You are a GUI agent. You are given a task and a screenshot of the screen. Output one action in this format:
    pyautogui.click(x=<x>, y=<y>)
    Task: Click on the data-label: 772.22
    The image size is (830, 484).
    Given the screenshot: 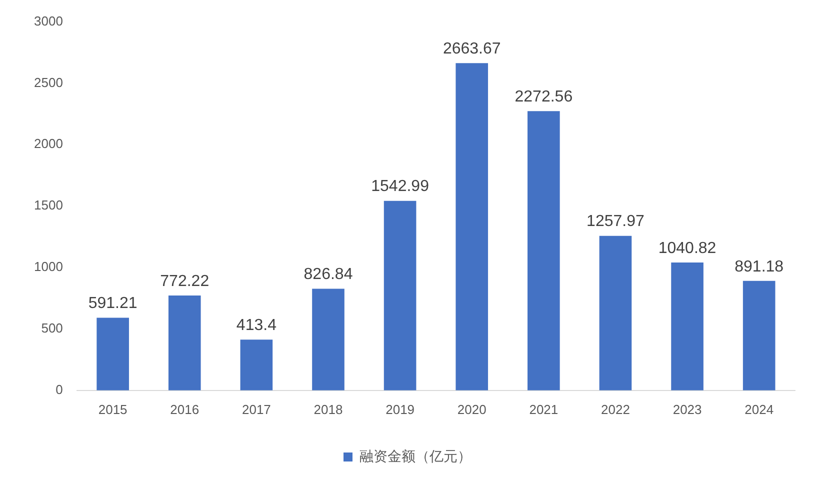 What is the action you would take?
    pyautogui.click(x=185, y=281)
    